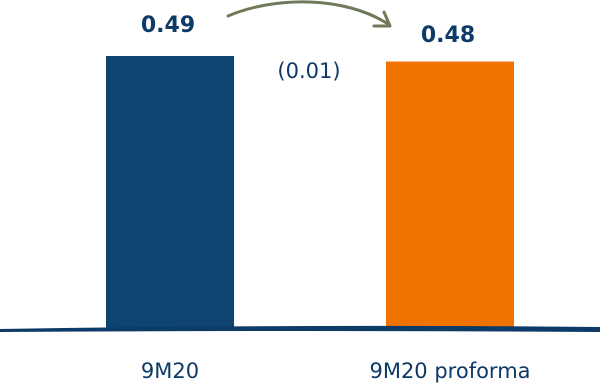  I want to click on category-label-9m20-proforma: 9M20 proforma, so click(449, 371).